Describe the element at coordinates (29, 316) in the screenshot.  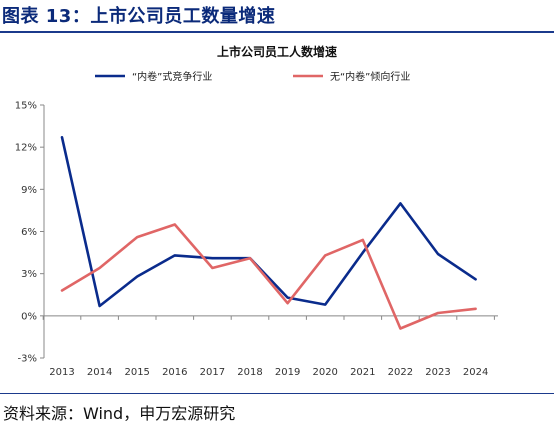
I see `y-tick-label: 0%` at that location.